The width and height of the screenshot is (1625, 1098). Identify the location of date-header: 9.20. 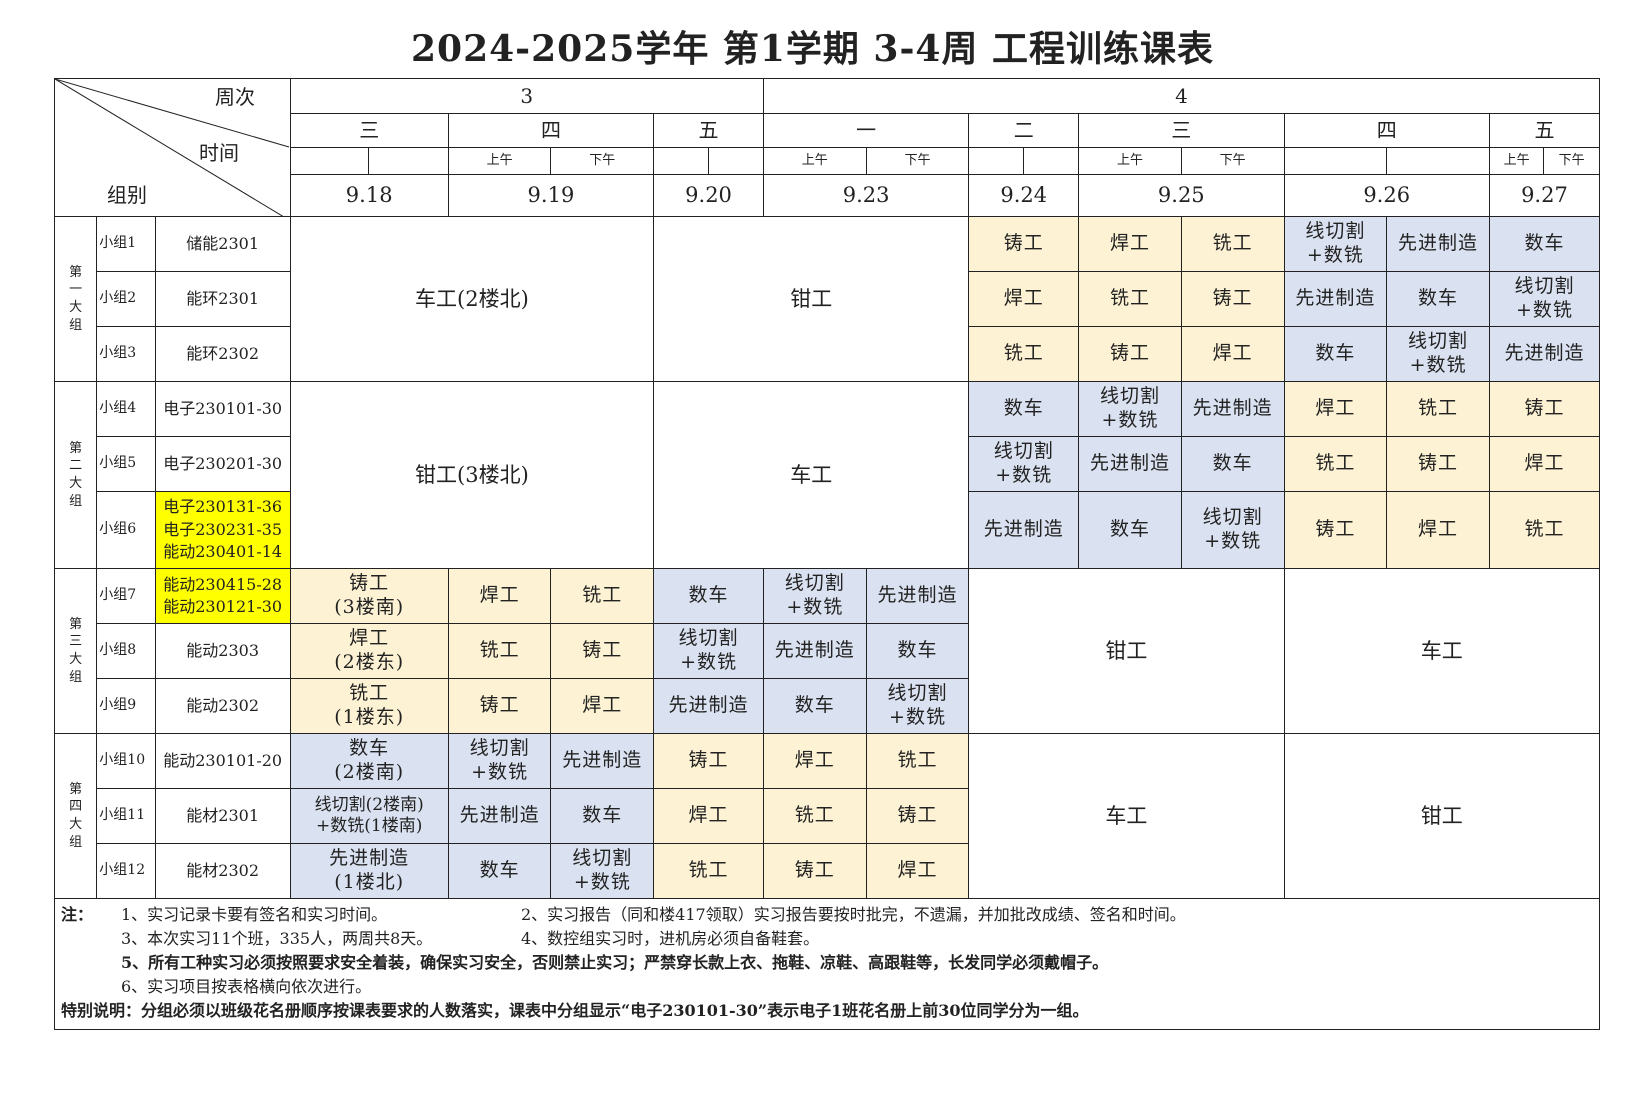
(708, 195).